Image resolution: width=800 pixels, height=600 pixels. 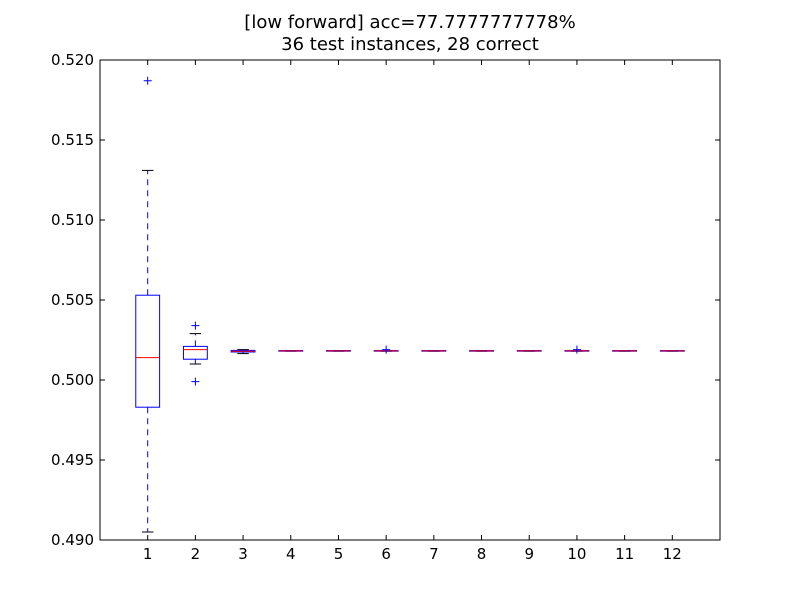 What do you see at coordinates (243, 554) in the screenshot?
I see `x-tick-label: 3` at bounding box center [243, 554].